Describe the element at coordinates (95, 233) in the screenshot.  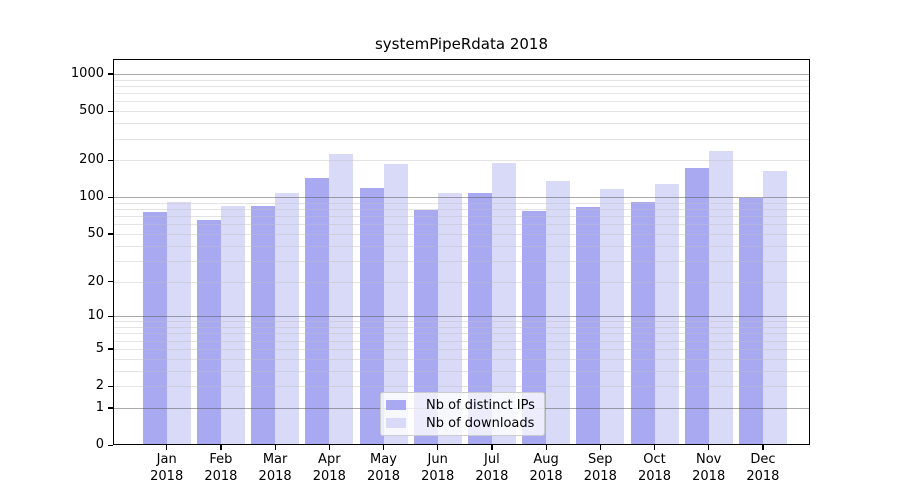
I see `y-axis-tick-label: 50` at that location.